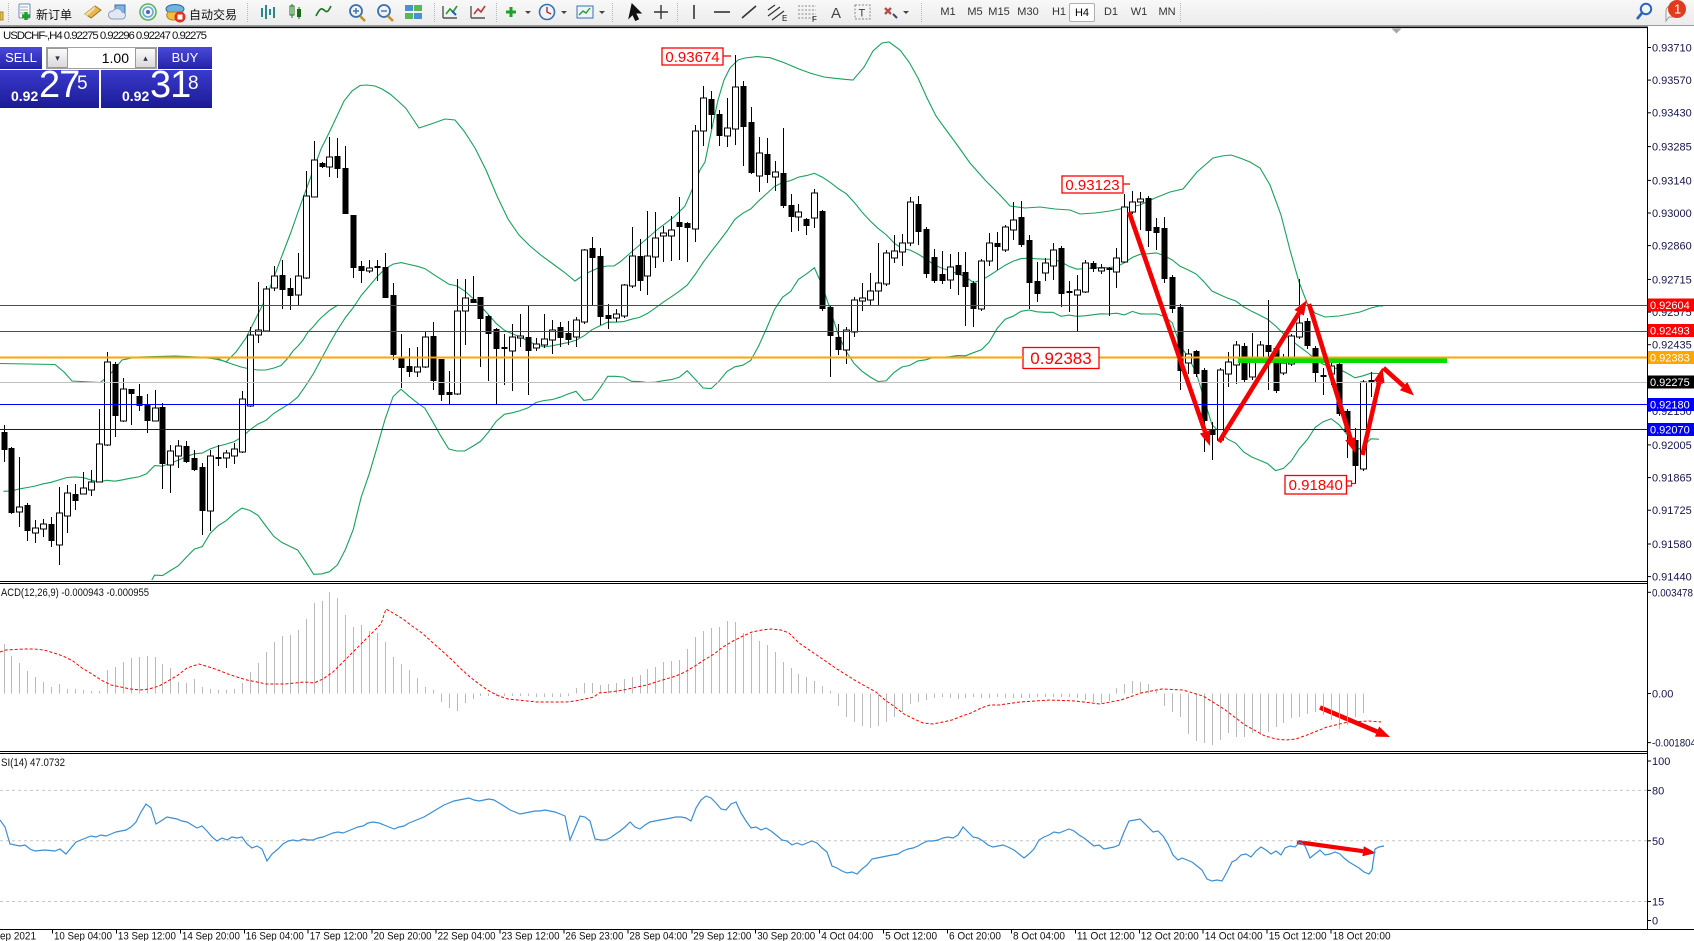  Describe the element at coordinates (847, 936) in the screenshot. I see `svg-text: 4 Oct 04:00` at that location.